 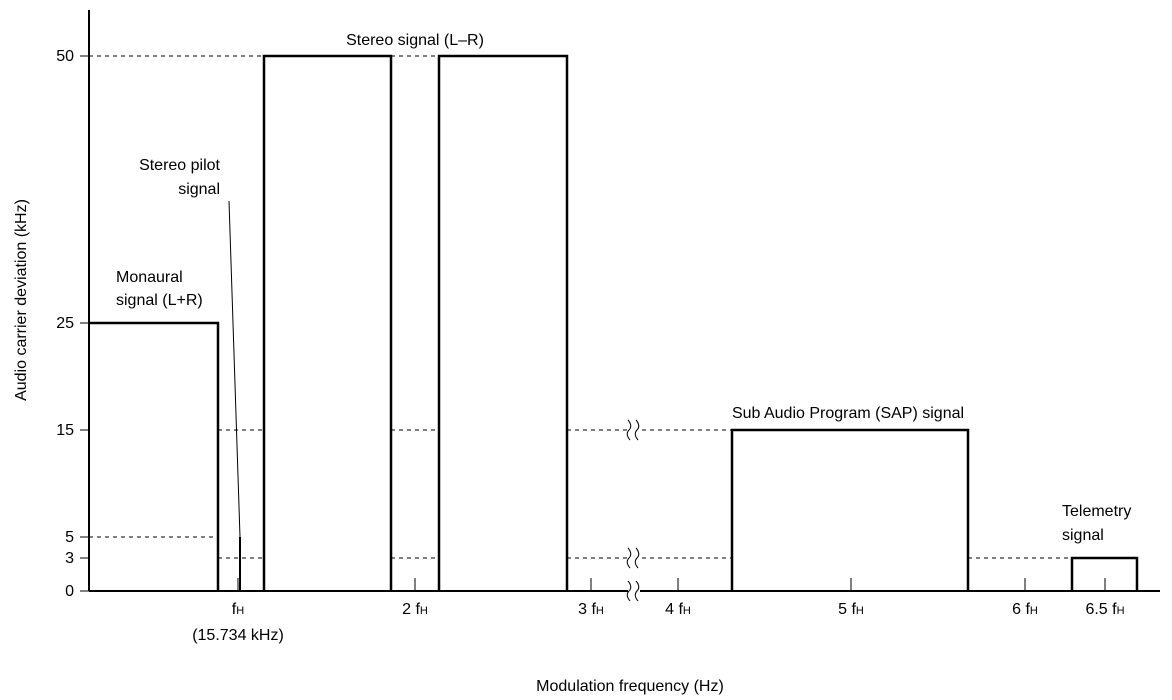 I want to click on y-tick-label: 50, so click(x=65, y=56).